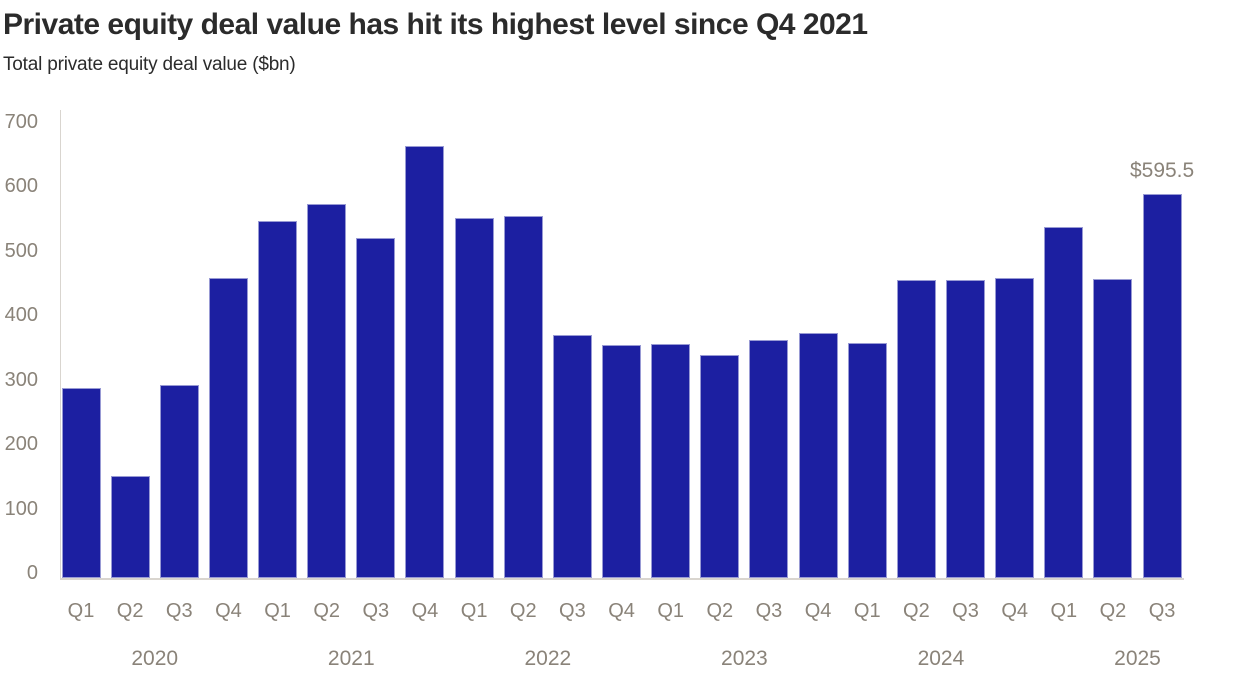  What do you see at coordinates (572, 456) in the screenshot?
I see `bar-q3-2022` at bounding box center [572, 456].